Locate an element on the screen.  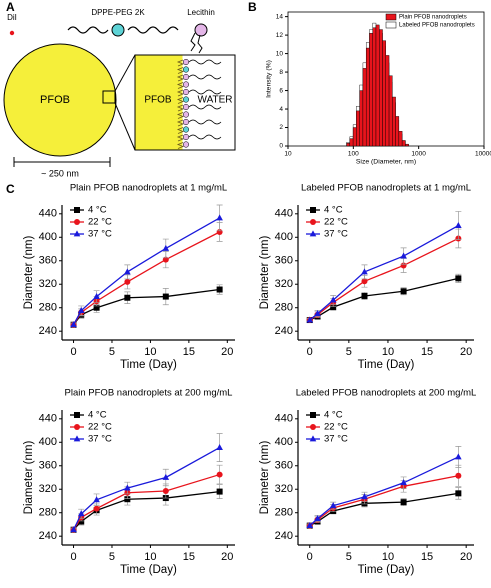
x-axis-label: Size (Diameter, nm) is located at coordinates (386, 161).